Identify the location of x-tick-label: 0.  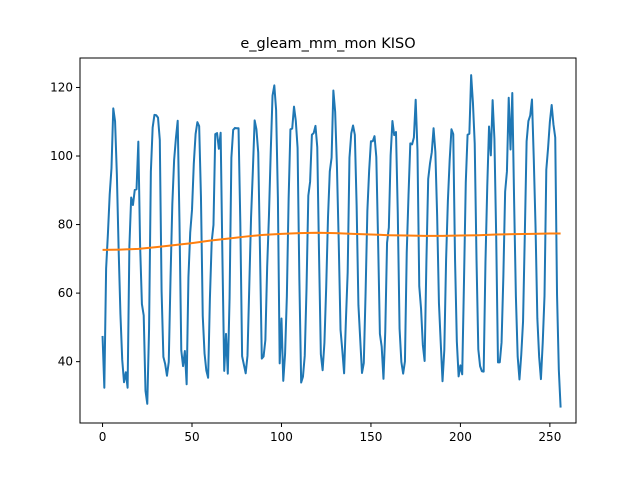
(103, 437).